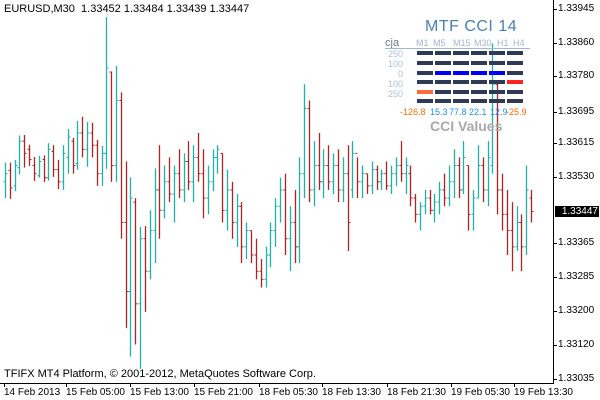 The height and width of the screenshot is (400, 600). What do you see at coordinates (471, 26) in the screenshot?
I see `cci-title: MTF CCI 14` at bounding box center [471, 26].